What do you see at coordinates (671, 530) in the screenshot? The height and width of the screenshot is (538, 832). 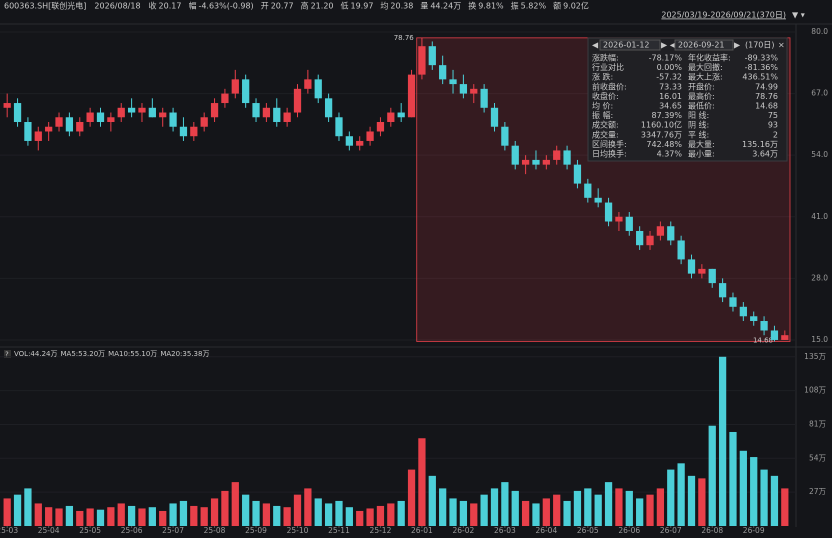 I see `x-tick-label: 26-07` at bounding box center [671, 530].